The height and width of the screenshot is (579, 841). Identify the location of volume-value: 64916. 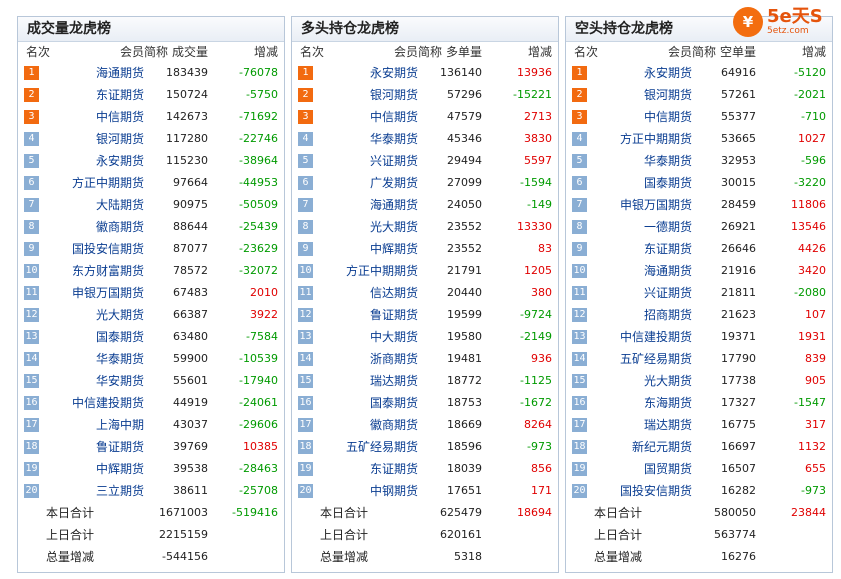
(738, 72).